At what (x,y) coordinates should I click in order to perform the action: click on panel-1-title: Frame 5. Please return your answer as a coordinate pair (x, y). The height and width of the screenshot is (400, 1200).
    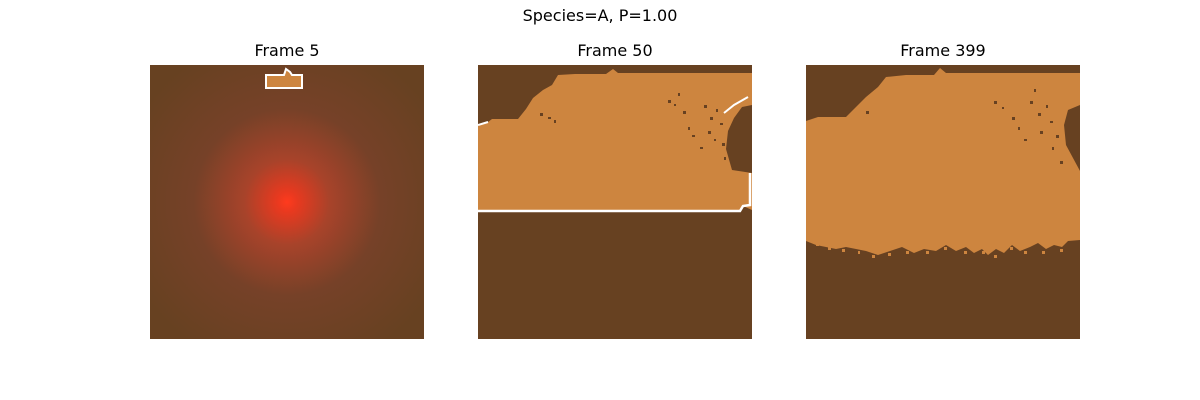
    Looking at the image, I should click on (287, 50).